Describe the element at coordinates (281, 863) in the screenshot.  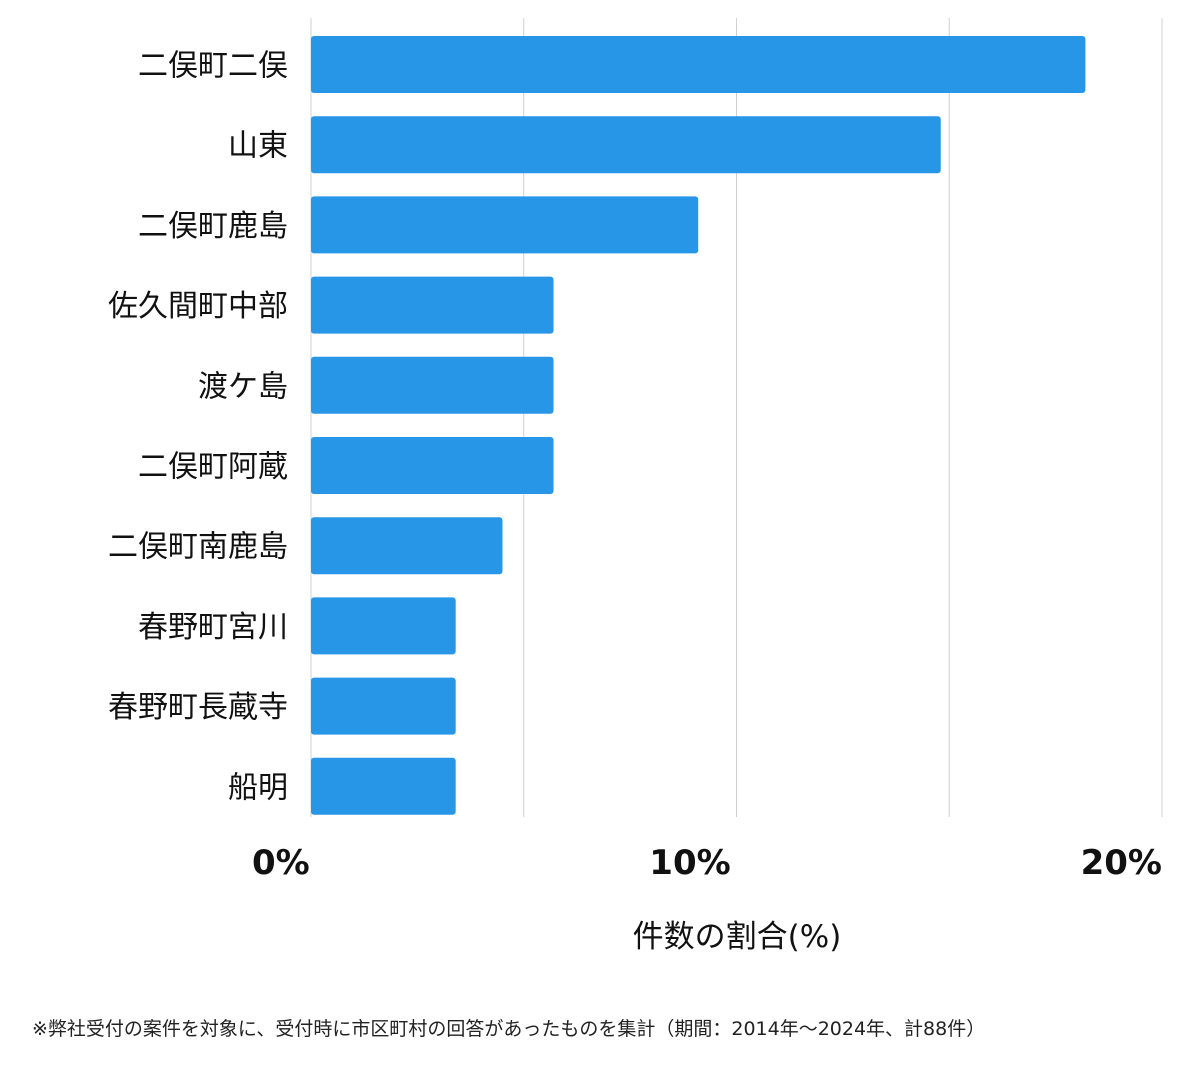
I see `x-tick-label: 0%` at that location.